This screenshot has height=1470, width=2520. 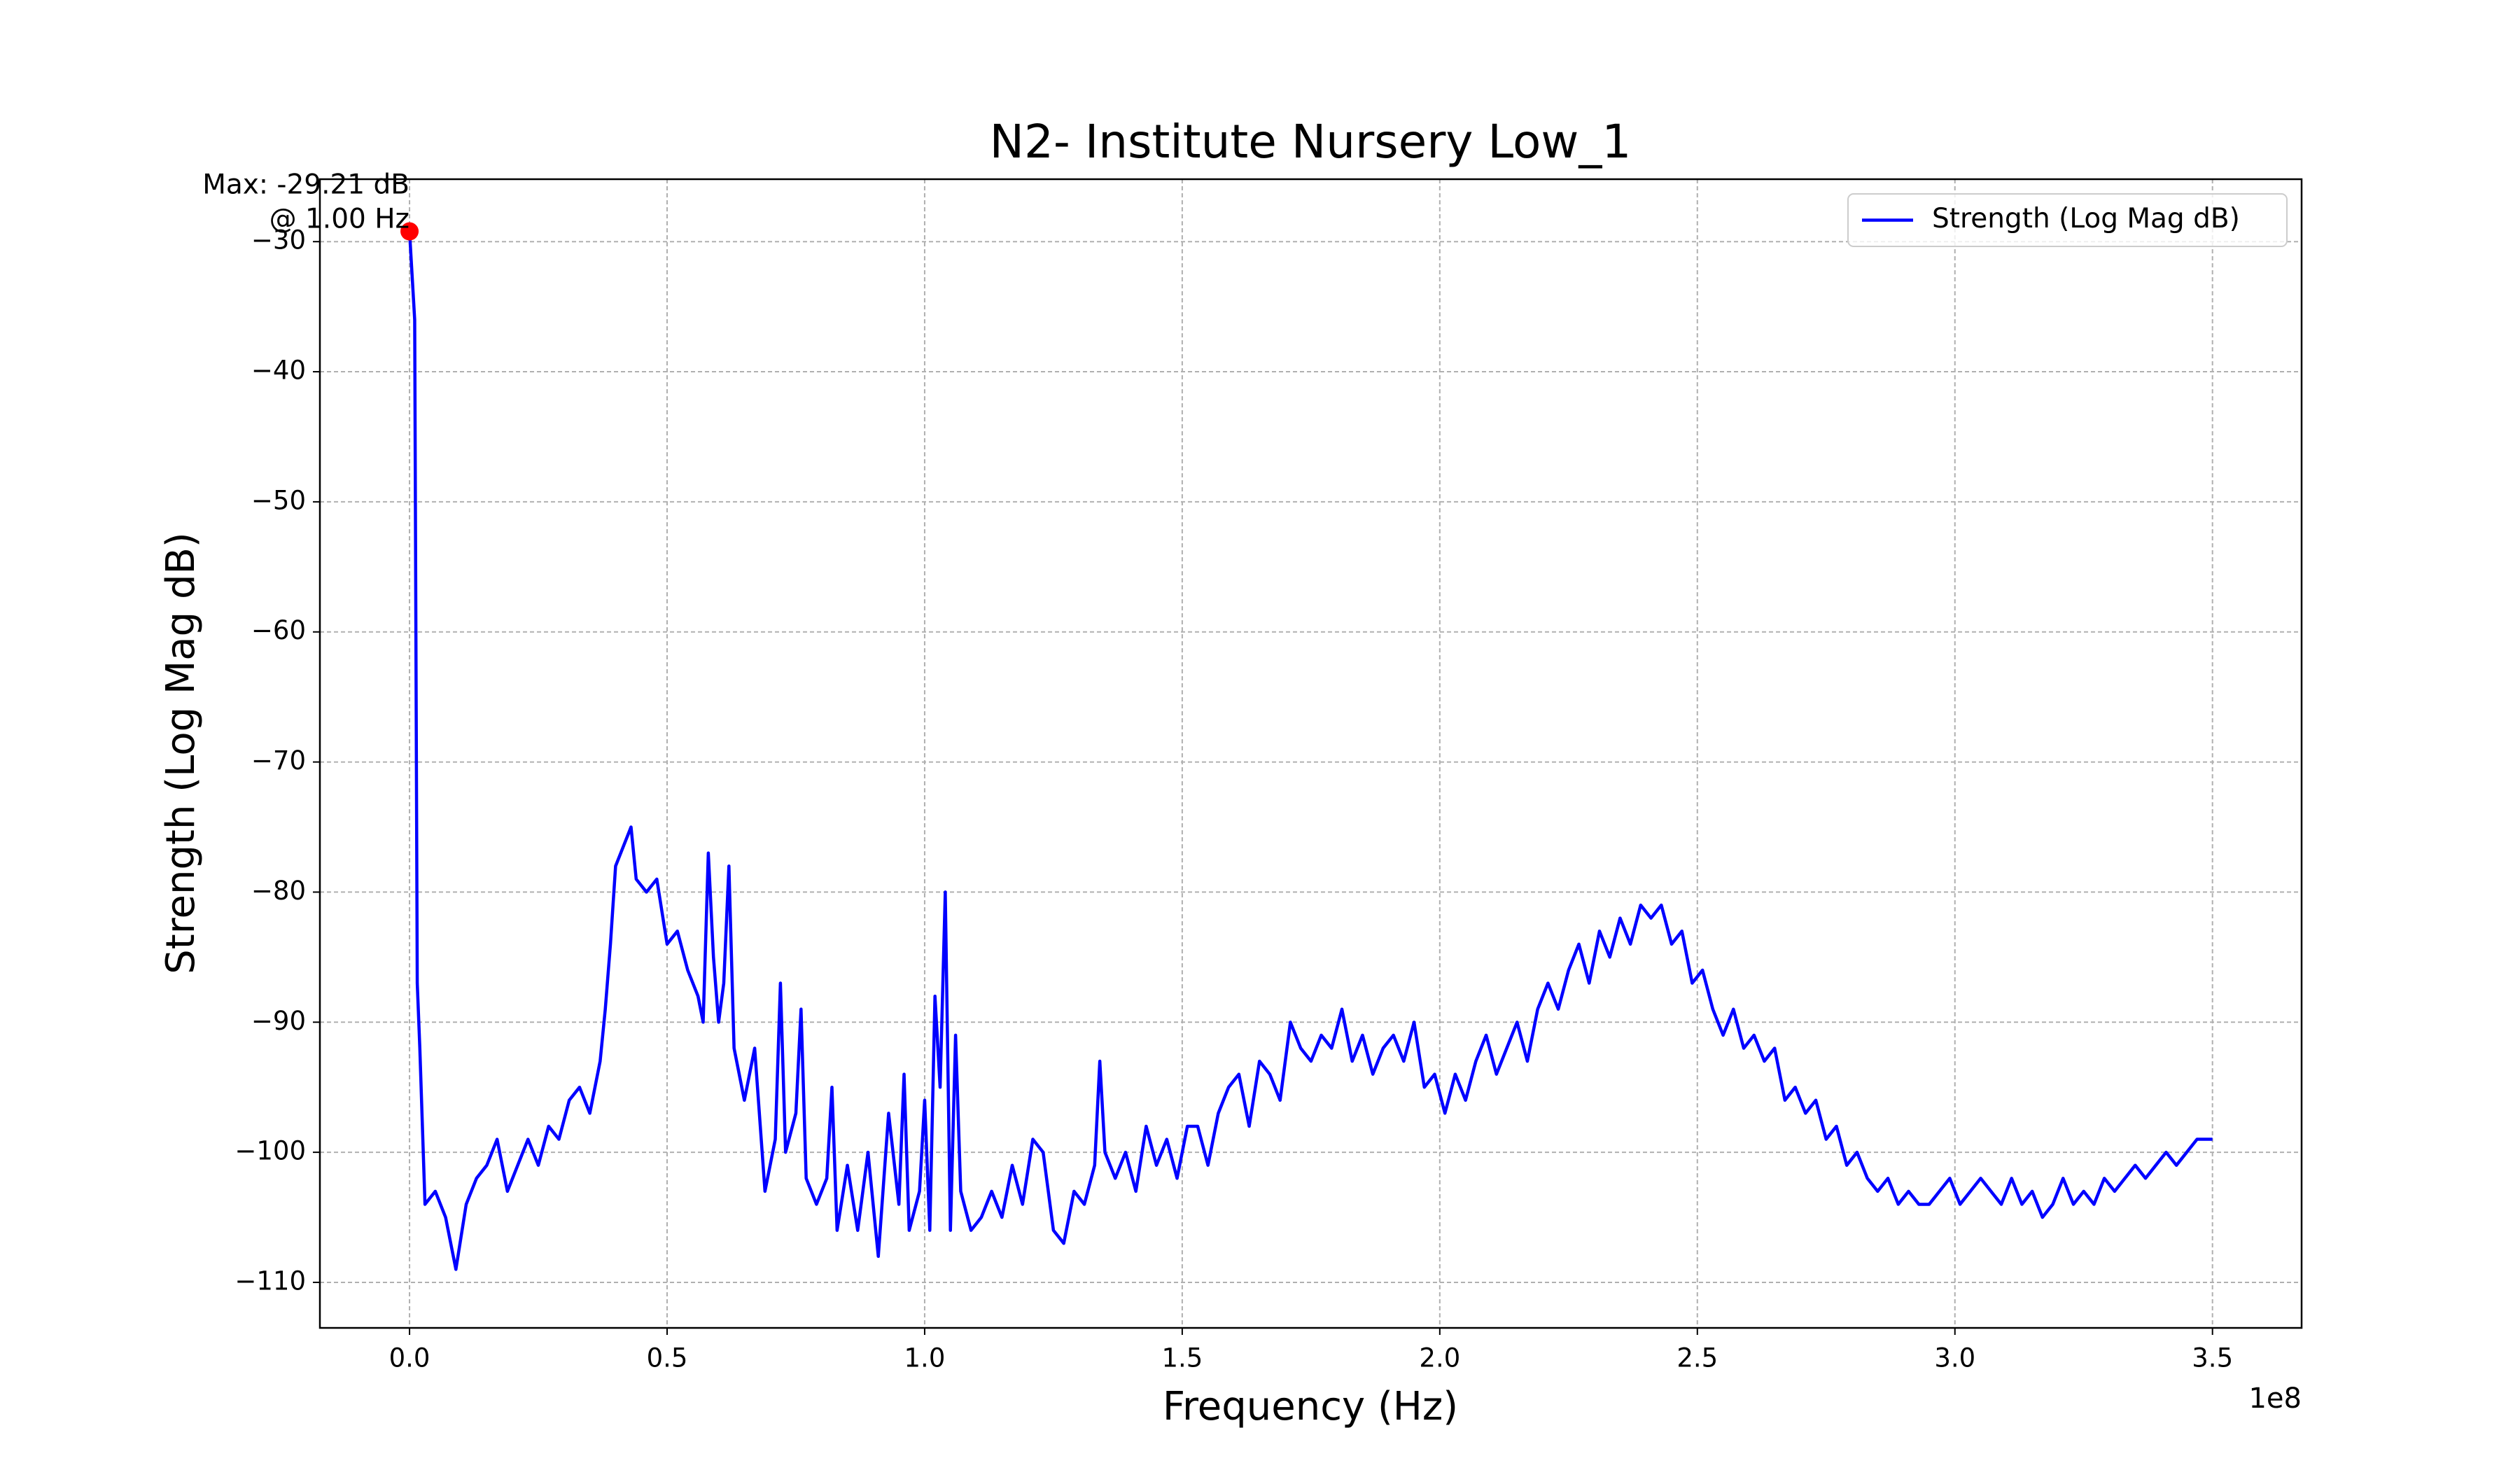 What do you see at coordinates (270, 1151) in the screenshot?
I see `y-tick-label: −100` at bounding box center [270, 1151].